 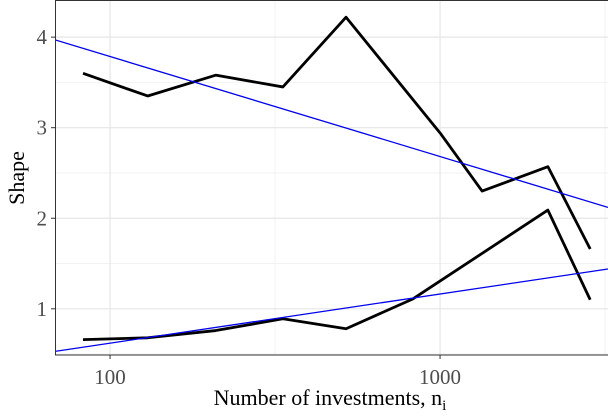 I want to click on x-axis-label-main: Number of investments, n, so click(x=328, y=397).